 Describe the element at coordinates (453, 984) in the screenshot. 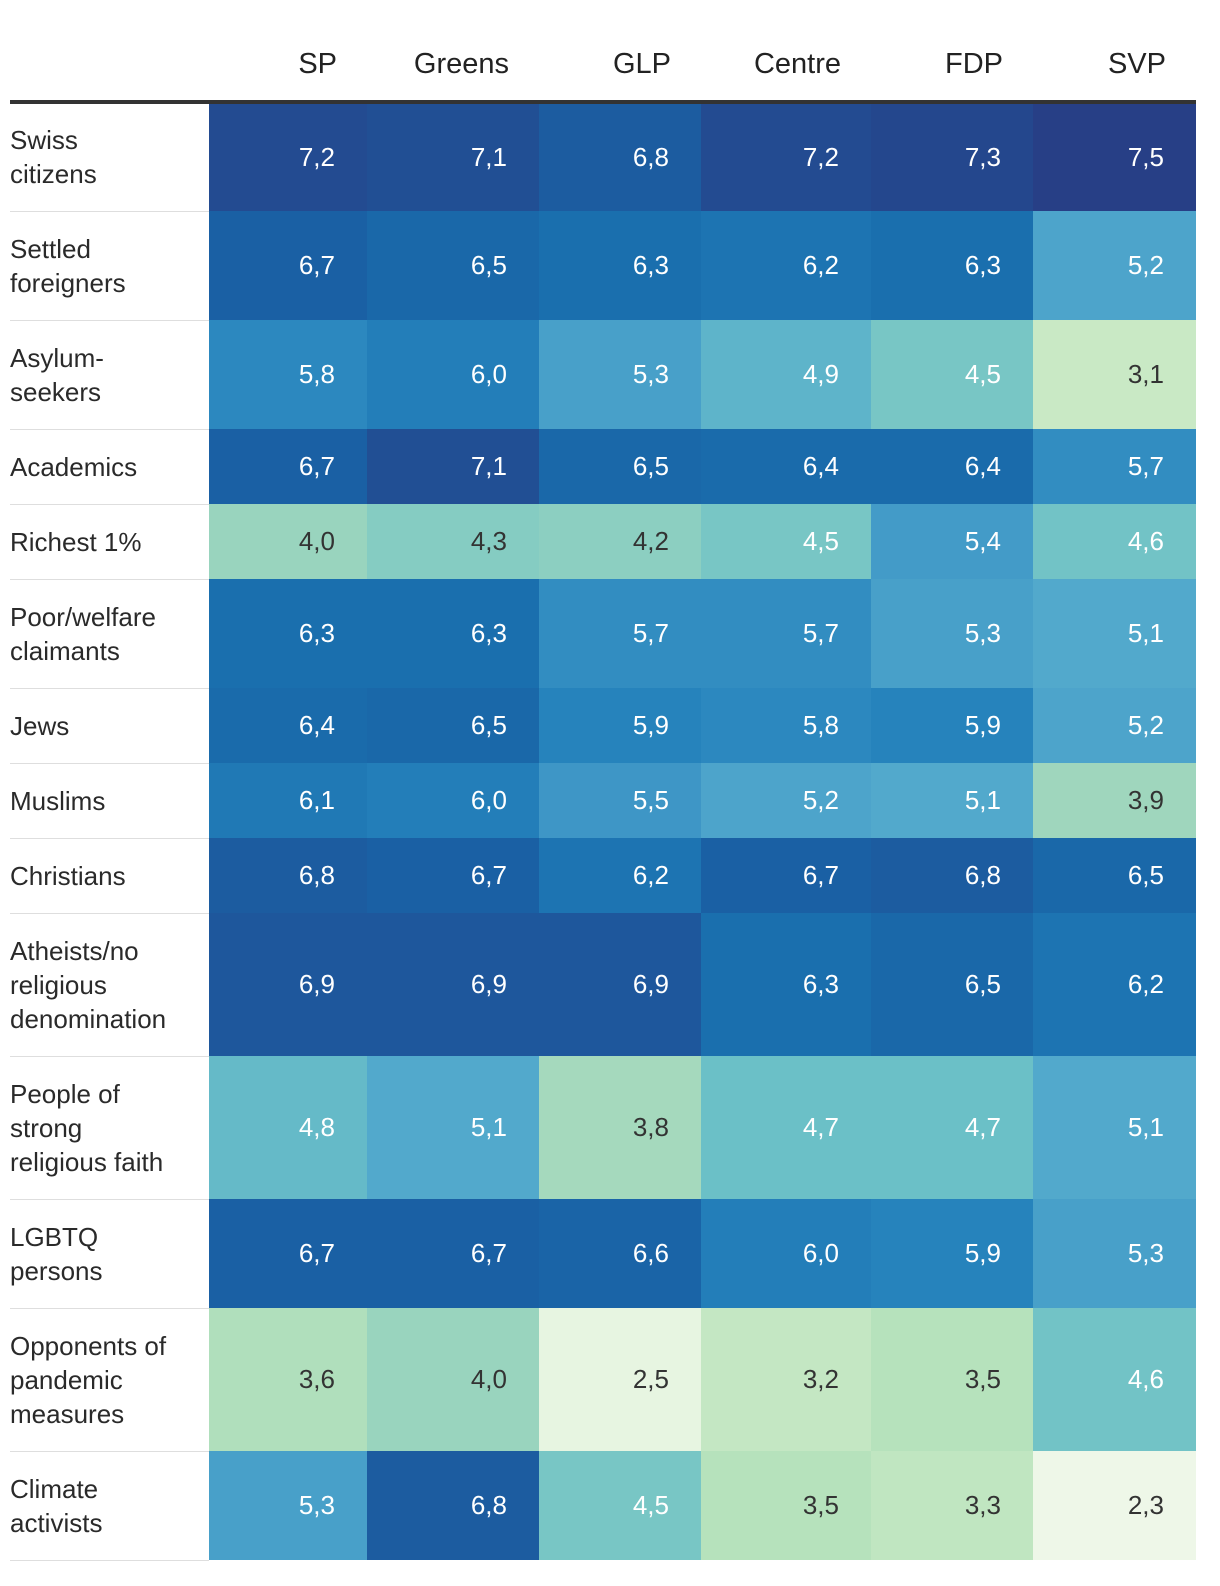

I see `heatmap-cell-greens: 6,9` at that location.